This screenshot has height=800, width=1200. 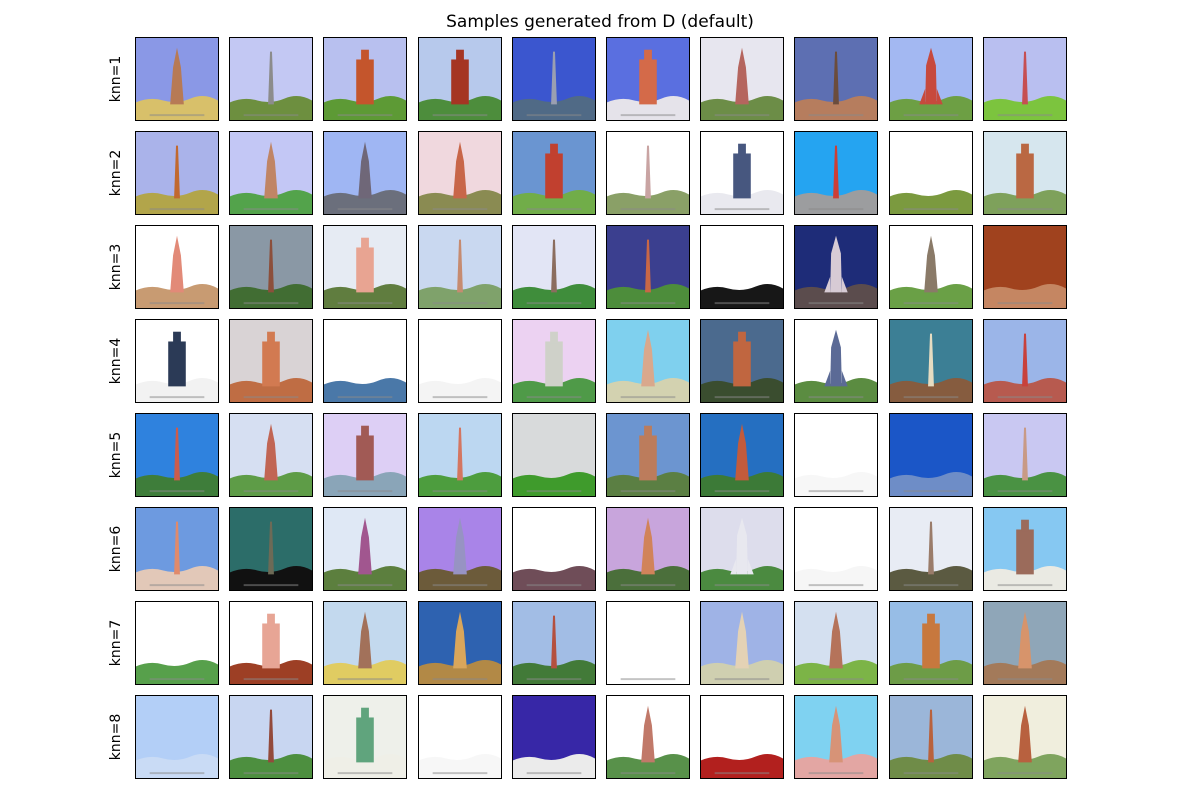 What do you see at coordinates (116, 361) in the screenshot?
I see `row-label: knn=4` at bounding box center [116, 361].